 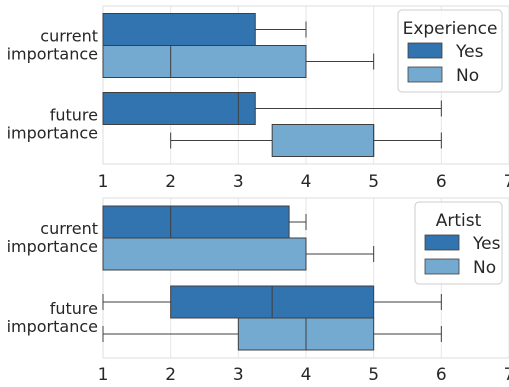 I want to click on legend: Artist Yes No, so click(x=458, y=243).